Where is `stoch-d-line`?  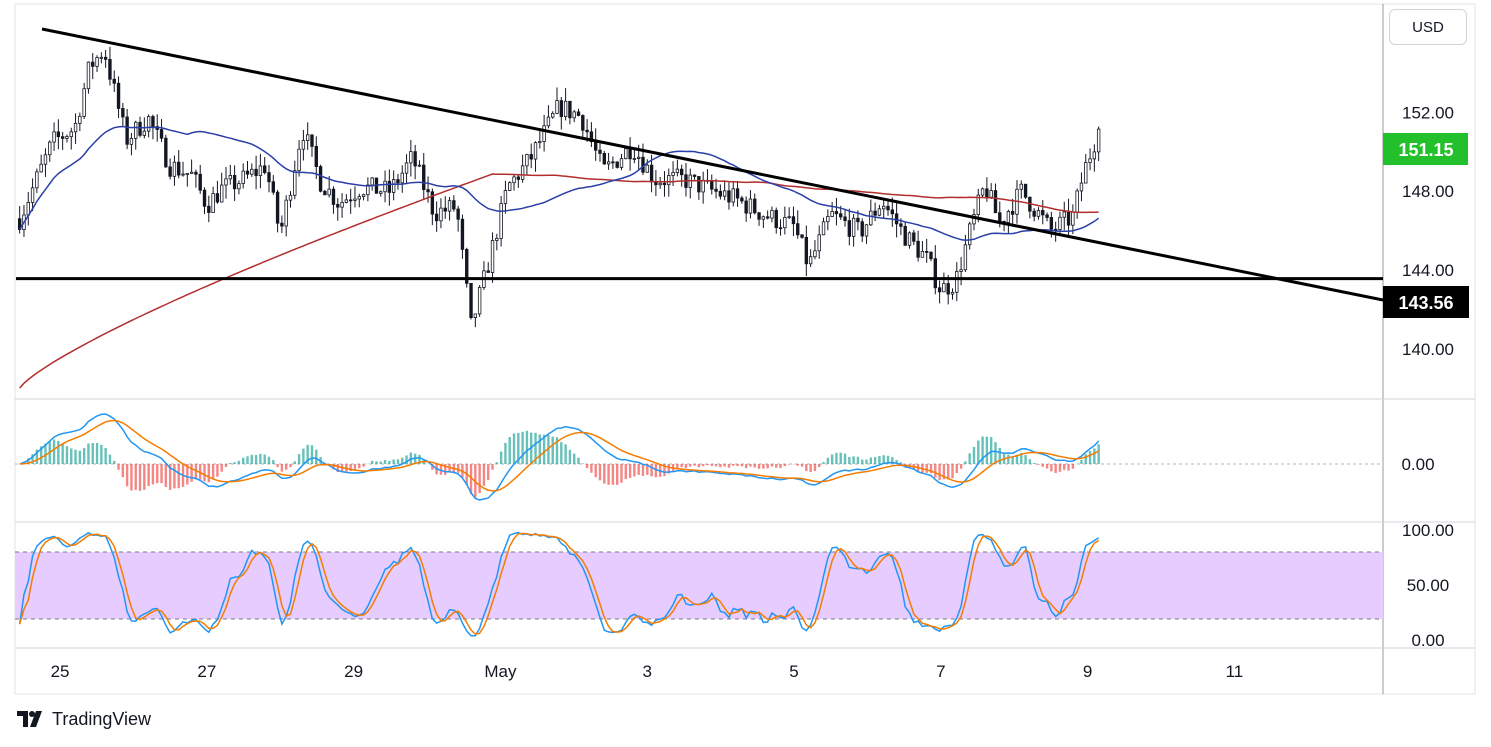
stoch-d-line is located at coordinates (559, 583).